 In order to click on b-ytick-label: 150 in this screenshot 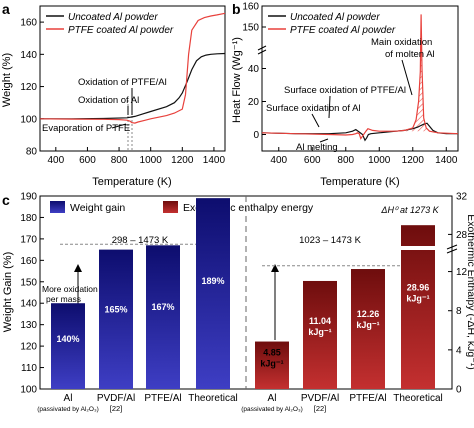, I will do `click(250, 28)`.